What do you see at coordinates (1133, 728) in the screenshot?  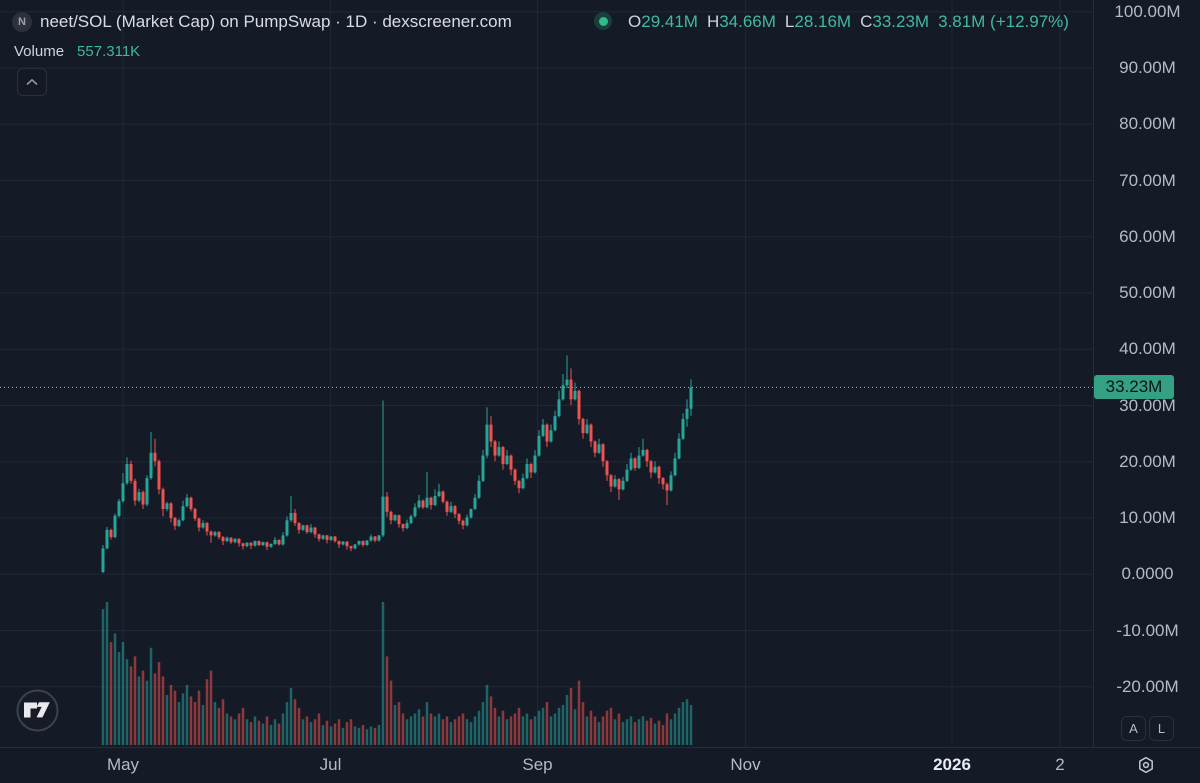 I see `auto-scale-button: A` at bounding box center [1133, 728].